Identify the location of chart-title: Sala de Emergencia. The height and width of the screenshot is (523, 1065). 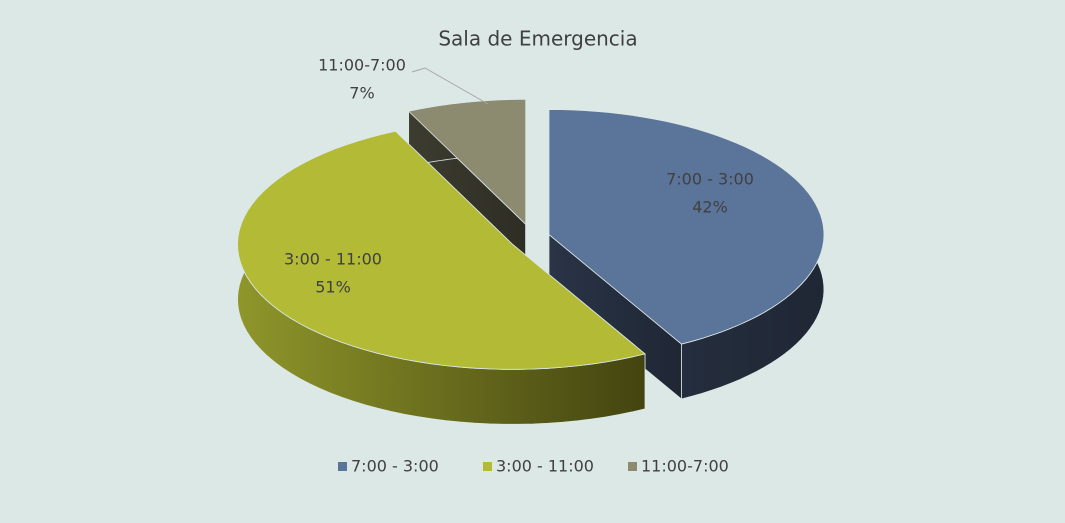
(537, 39).